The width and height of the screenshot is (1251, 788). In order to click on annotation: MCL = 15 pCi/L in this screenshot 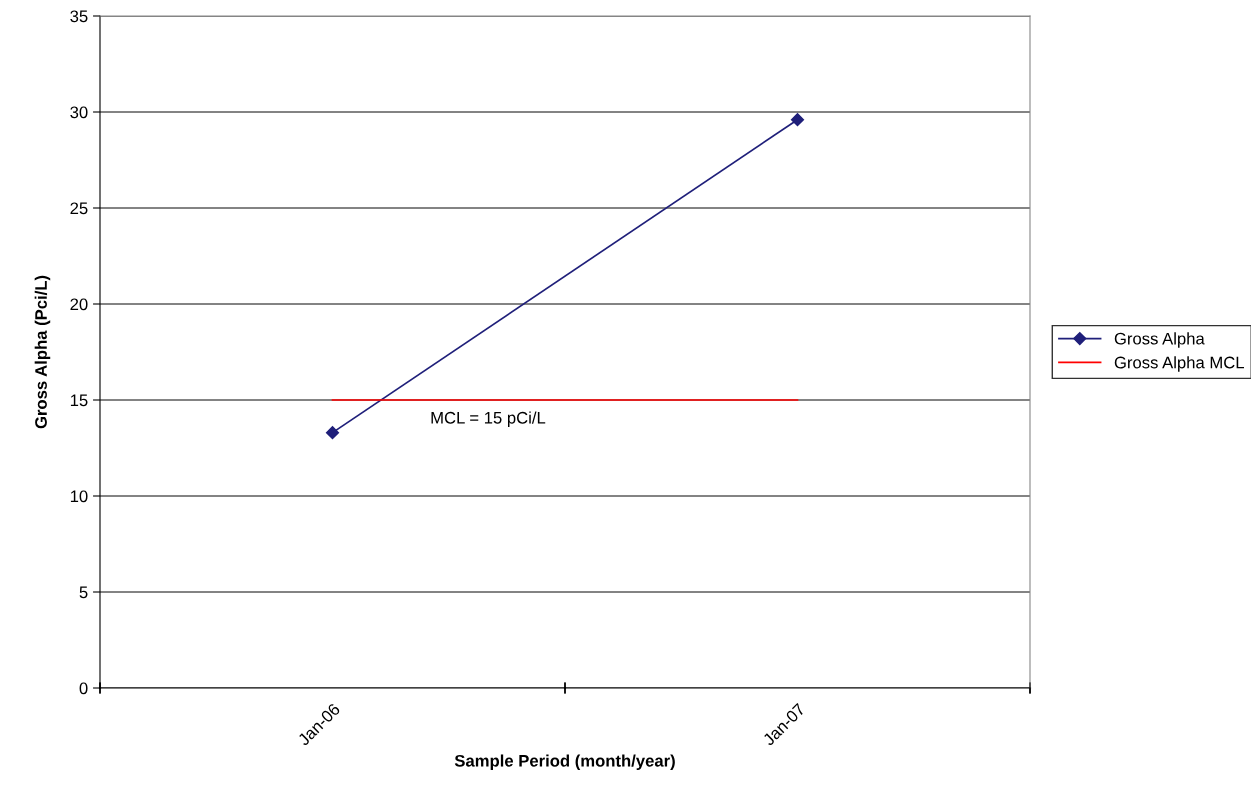, I will do `click(488, 419)`.